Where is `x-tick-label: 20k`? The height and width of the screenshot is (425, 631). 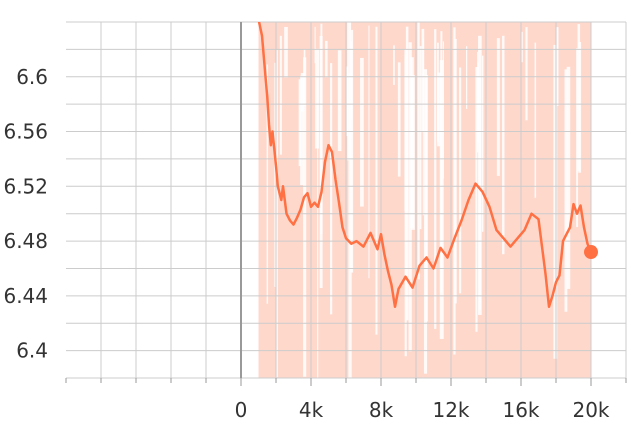 x-tick-label: 20k is located at coordinates (590, 410).